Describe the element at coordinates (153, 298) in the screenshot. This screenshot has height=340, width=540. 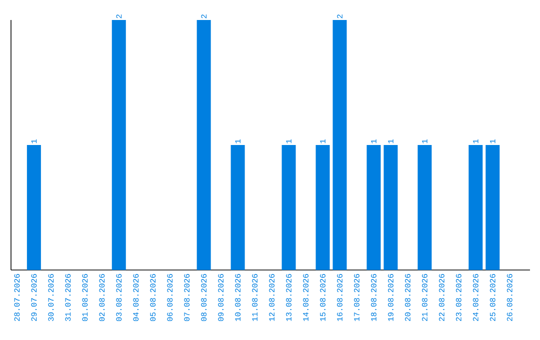
I see `x-tick-label: 05.08.2026` at that location.